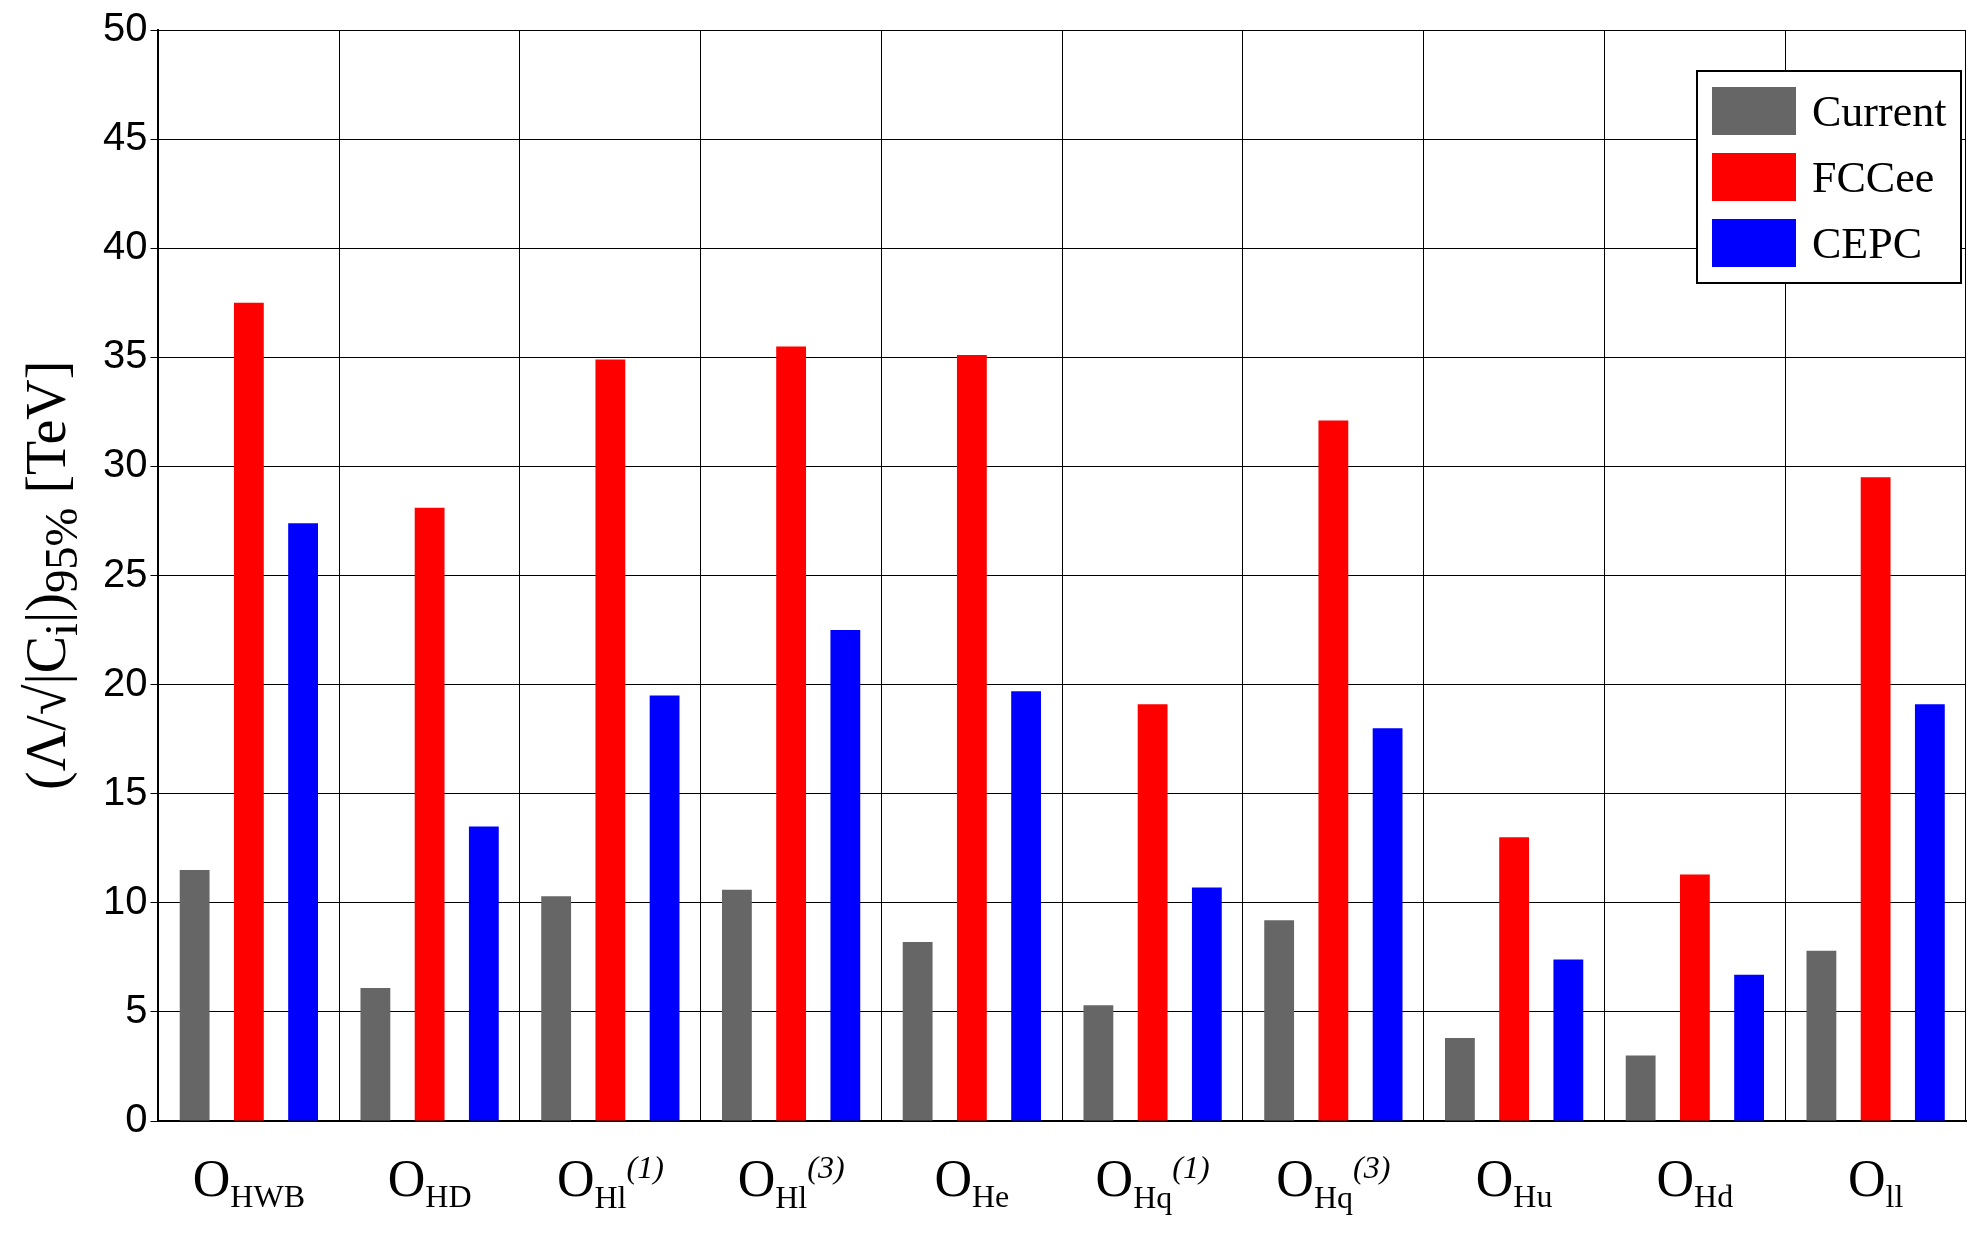 This screenshot has height=1251, width=1970. Describe the element at coordinates (125, 790) in the screenshot. I see `y-tick-label: 15` at that location.